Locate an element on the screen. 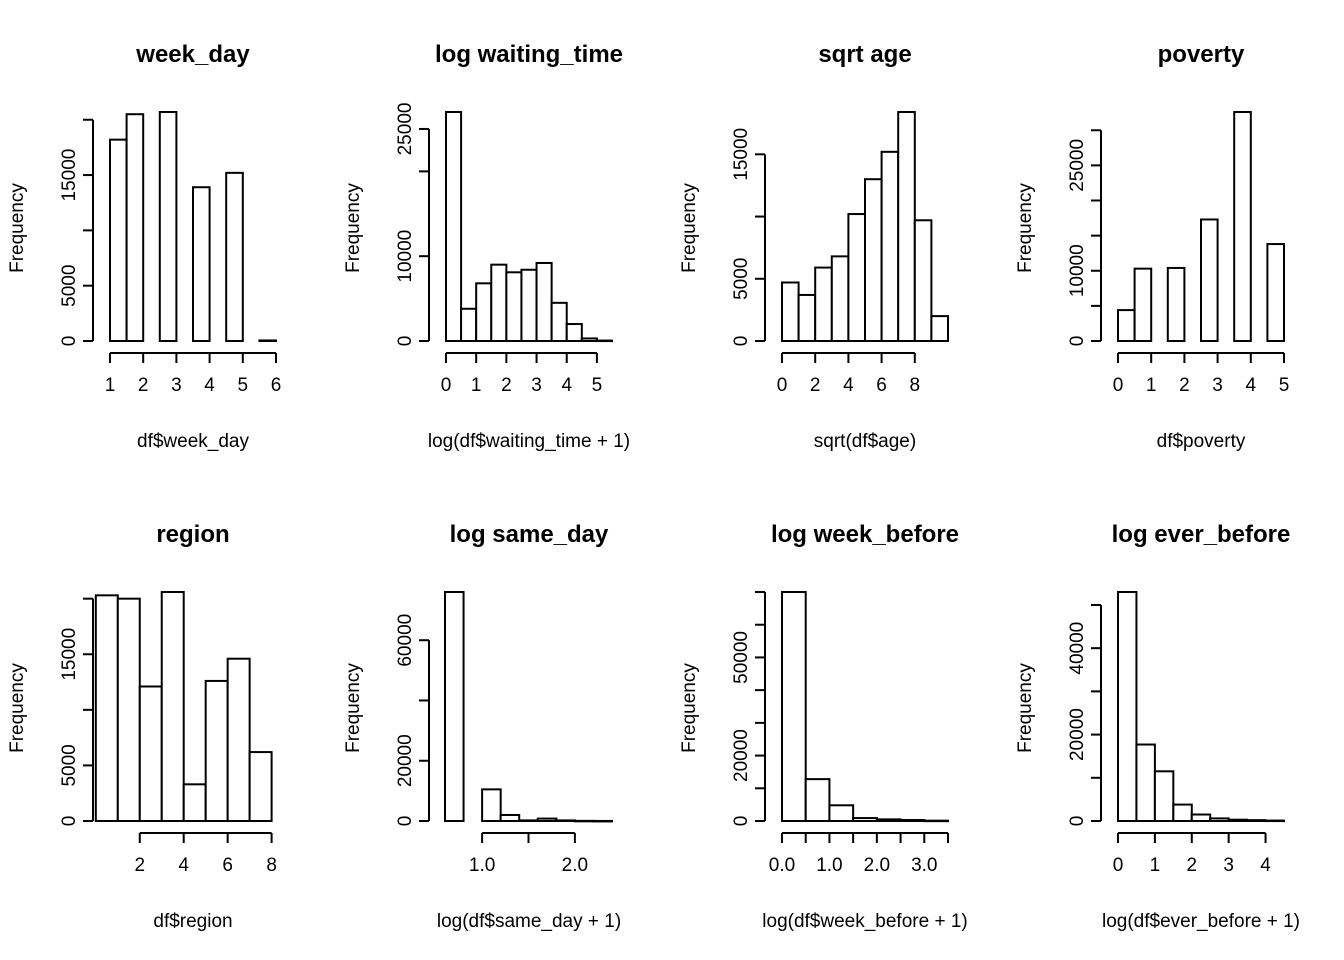 The image size is (1344, 960). panel-title: log ever_before is located at coordinates (1201, 534).